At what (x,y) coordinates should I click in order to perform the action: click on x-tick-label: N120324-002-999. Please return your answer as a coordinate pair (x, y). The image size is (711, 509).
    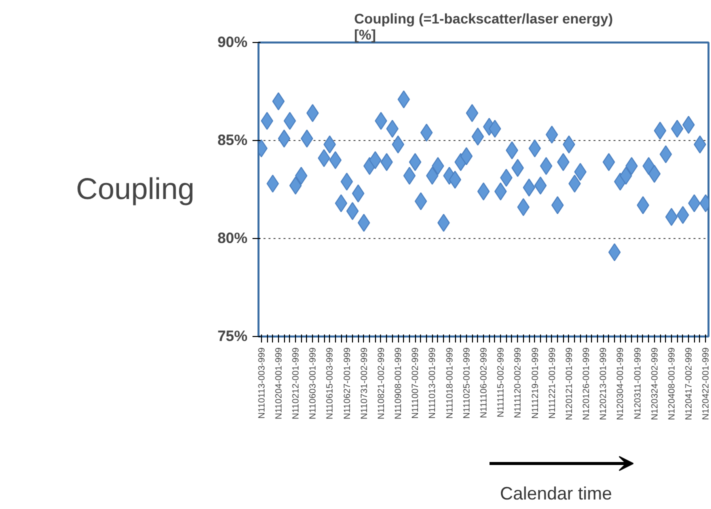
    Looking at the image, I should click on (654, 383).